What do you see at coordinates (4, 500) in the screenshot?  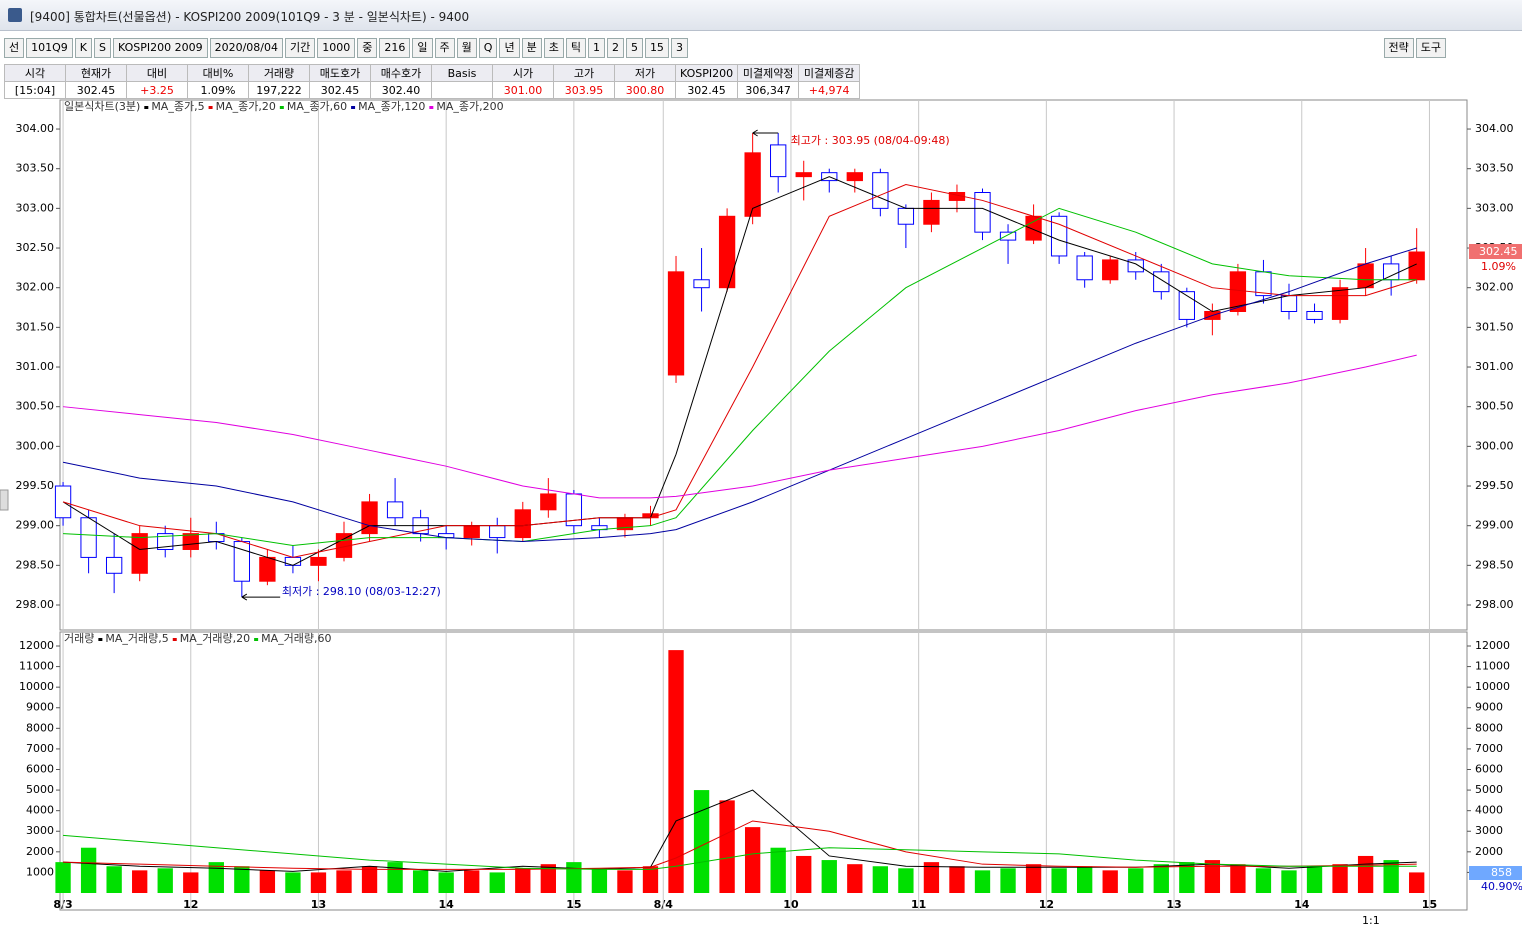 I see `side-handle` at bounding box center [4, 500].